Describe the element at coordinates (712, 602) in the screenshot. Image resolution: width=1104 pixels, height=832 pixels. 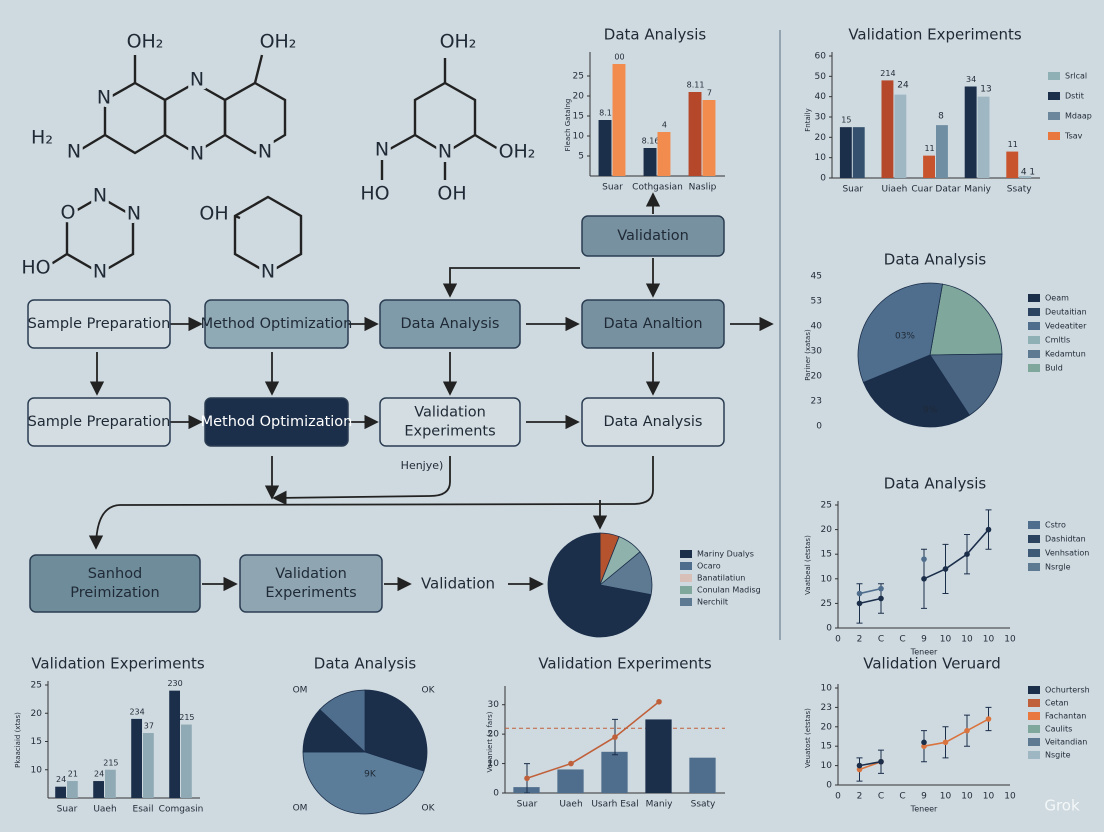
I see `legend-label: Nerchilt` at that location.